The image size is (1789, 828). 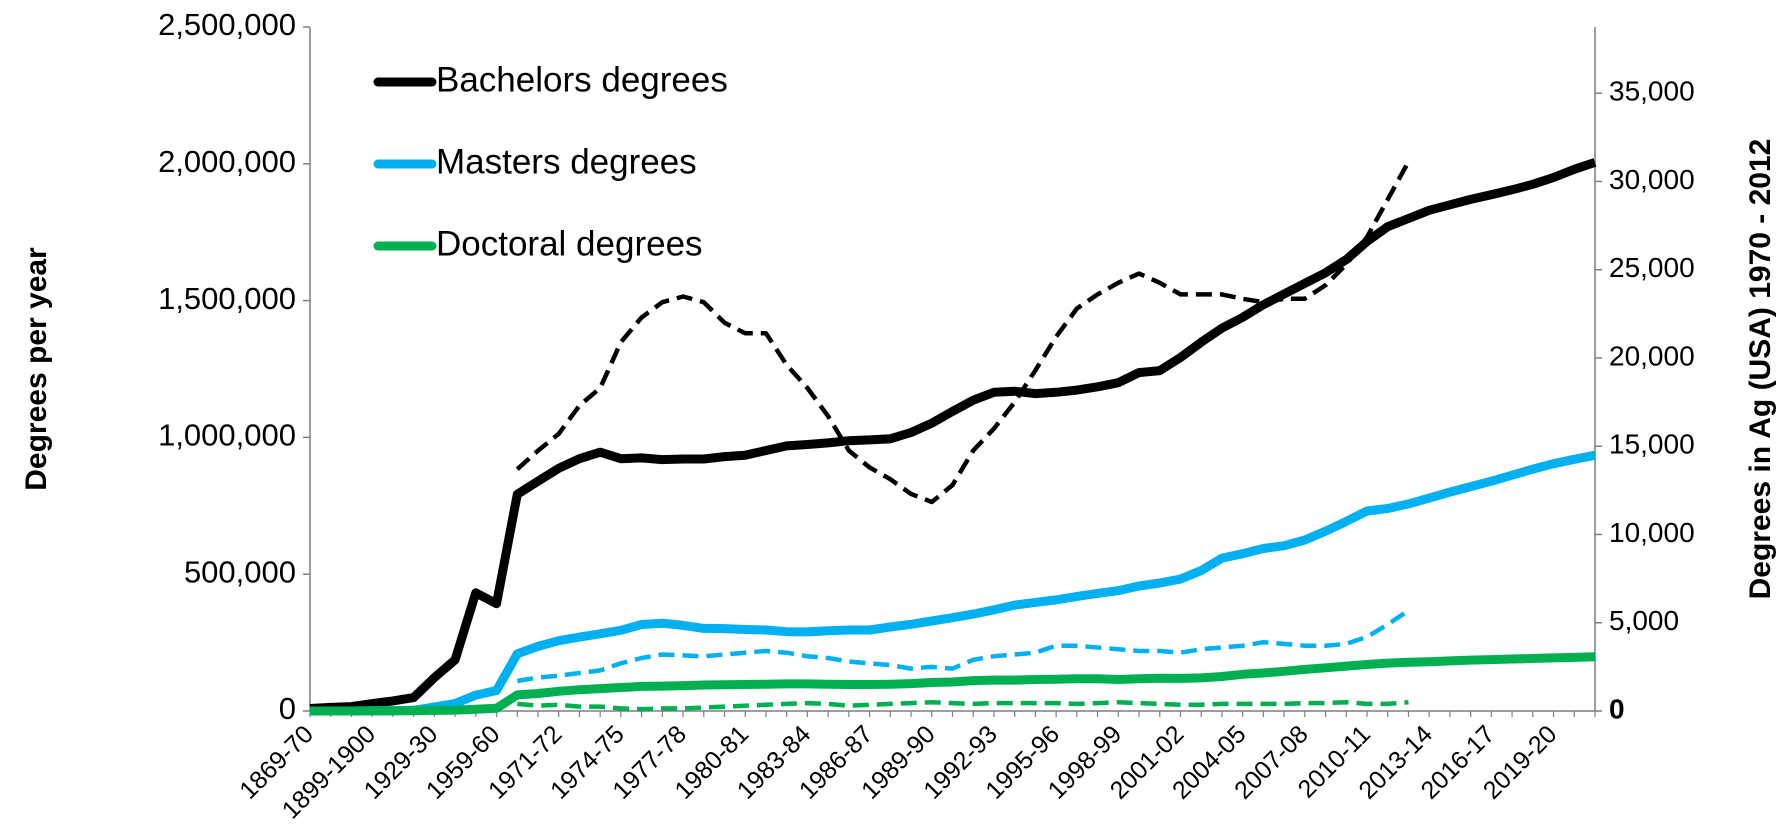 What do you see at coordinates (569, 243) in the screenshot?
I see `legend-label: Doctoral degrees` at bounding box center [569, 243].